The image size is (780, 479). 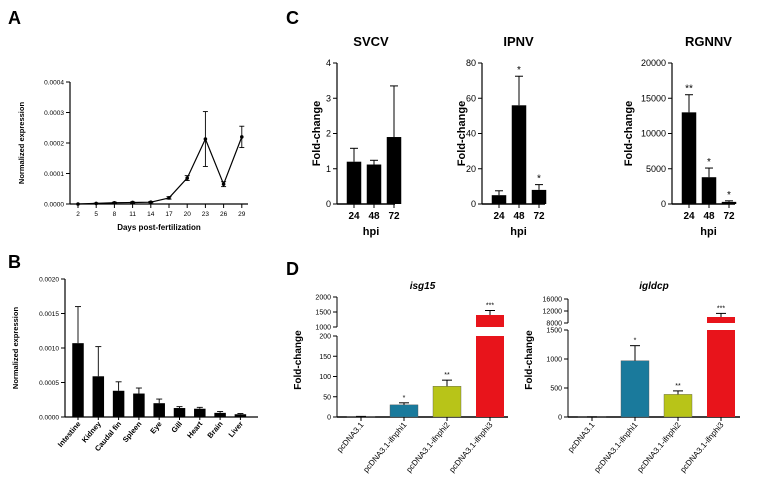 What do you see at coordinates (350, 437) in the screenshot?
I see `x-tick-label: pcDNA3.1` at bounding box center [350, 437].